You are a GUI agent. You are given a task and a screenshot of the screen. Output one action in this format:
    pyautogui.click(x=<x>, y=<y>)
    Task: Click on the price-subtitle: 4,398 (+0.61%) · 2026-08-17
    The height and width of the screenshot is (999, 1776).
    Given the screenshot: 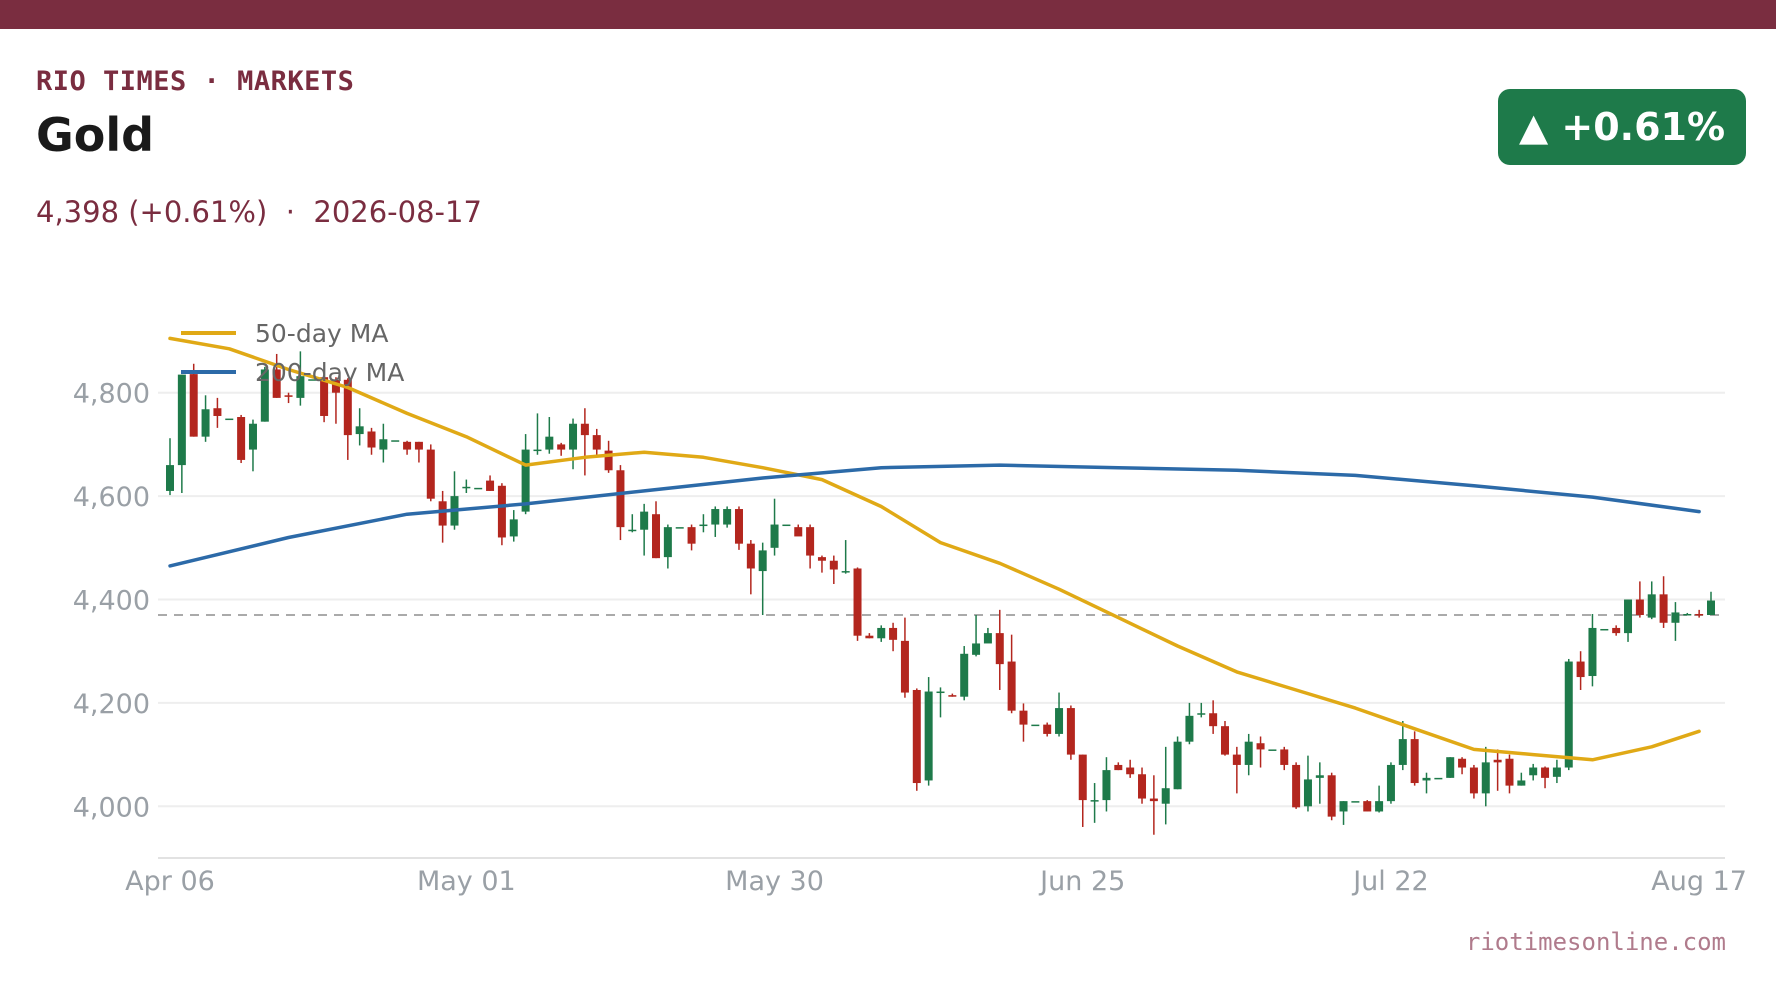 What is the action you would take?
    pyautogui.click(x=259, y=212)
    